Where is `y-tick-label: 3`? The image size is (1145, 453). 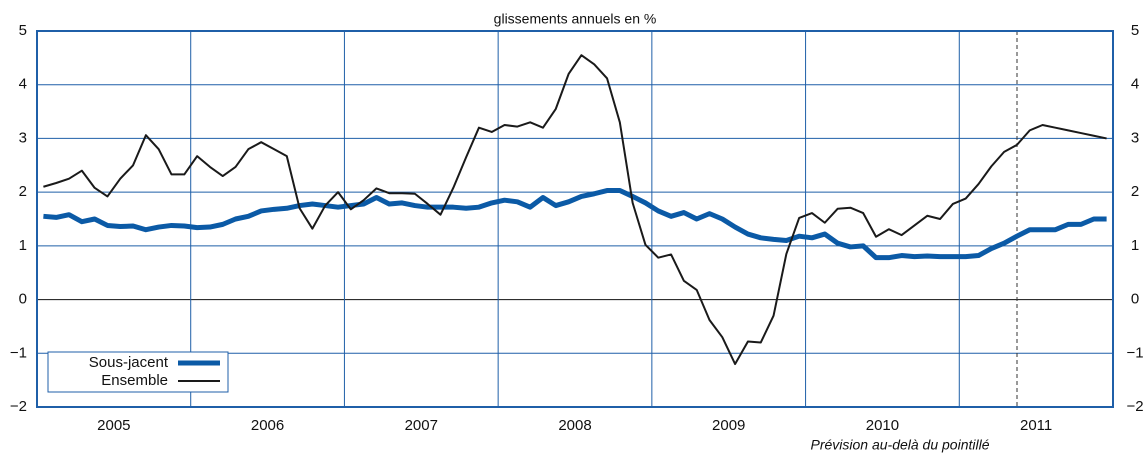
y-tick-label: 3 is located at coordinates (23, 137).